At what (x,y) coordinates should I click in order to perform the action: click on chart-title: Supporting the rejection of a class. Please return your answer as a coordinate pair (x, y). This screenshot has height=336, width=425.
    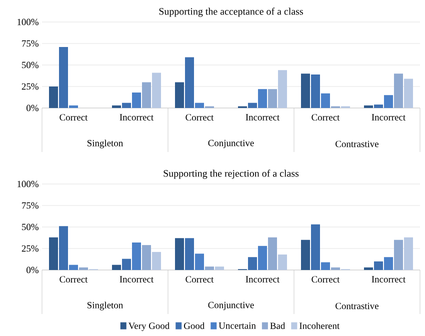
    Looking at the image, I should click on (231, 174).